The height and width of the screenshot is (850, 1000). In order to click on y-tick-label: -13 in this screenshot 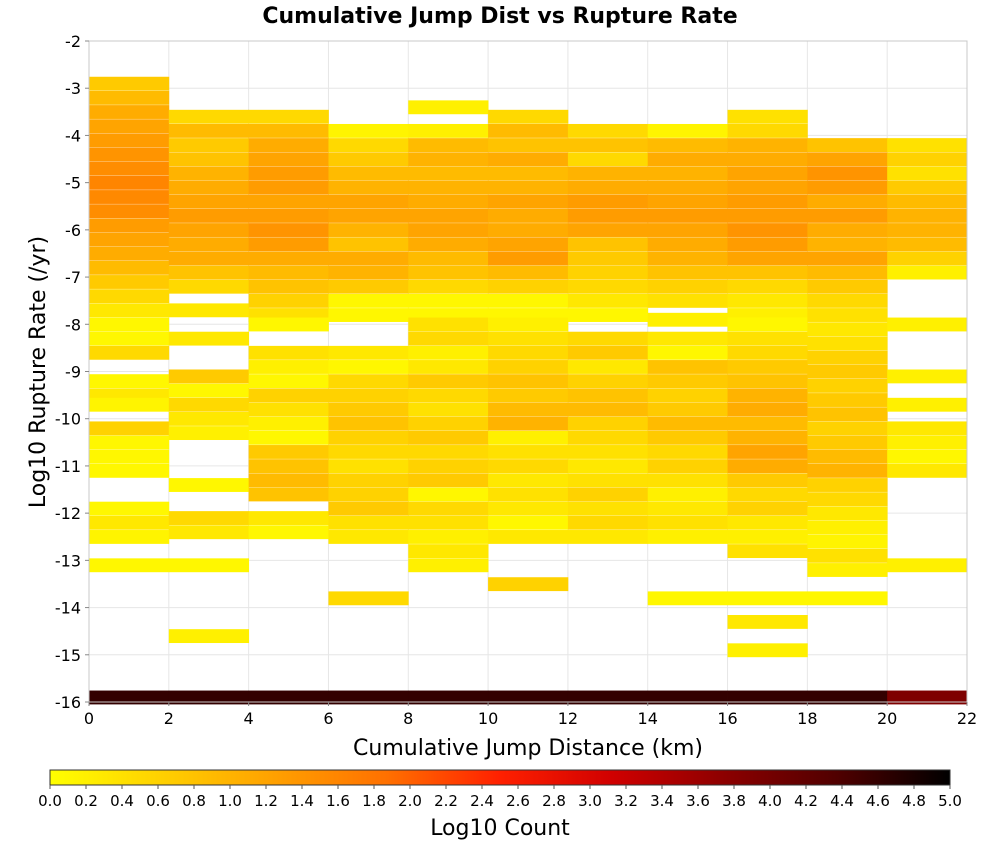, I will do `click(68, 560)`.